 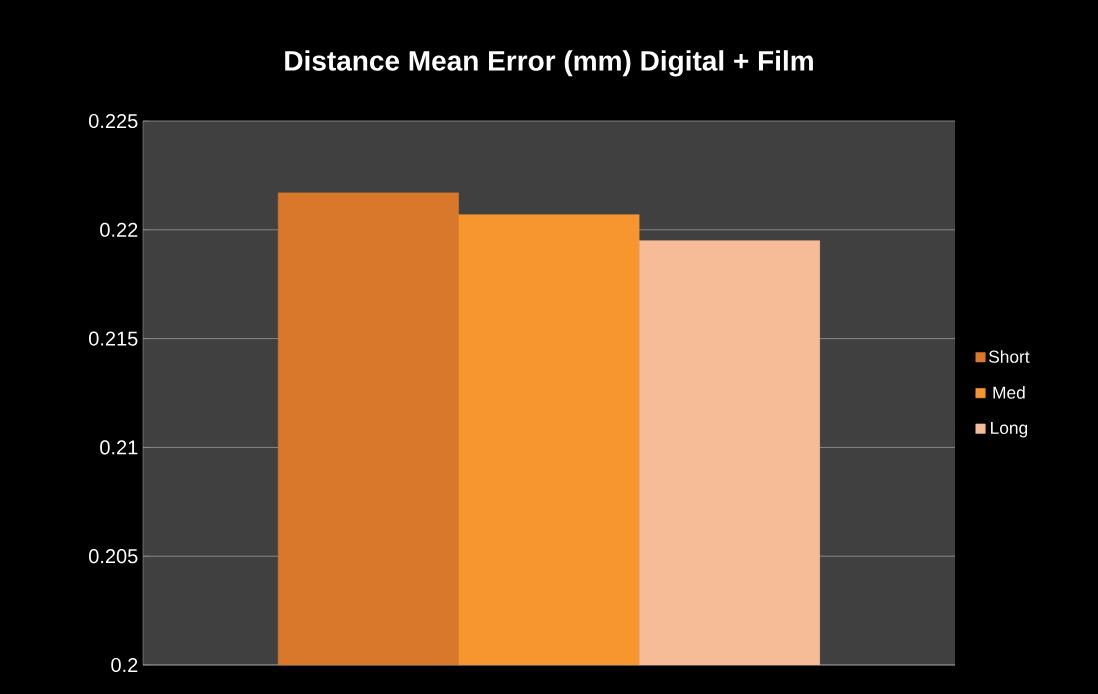 What do you see at coordinates (1009, 392) in the screenshot?
I see `legend-label: Med` at bounding box center [1009, 392].